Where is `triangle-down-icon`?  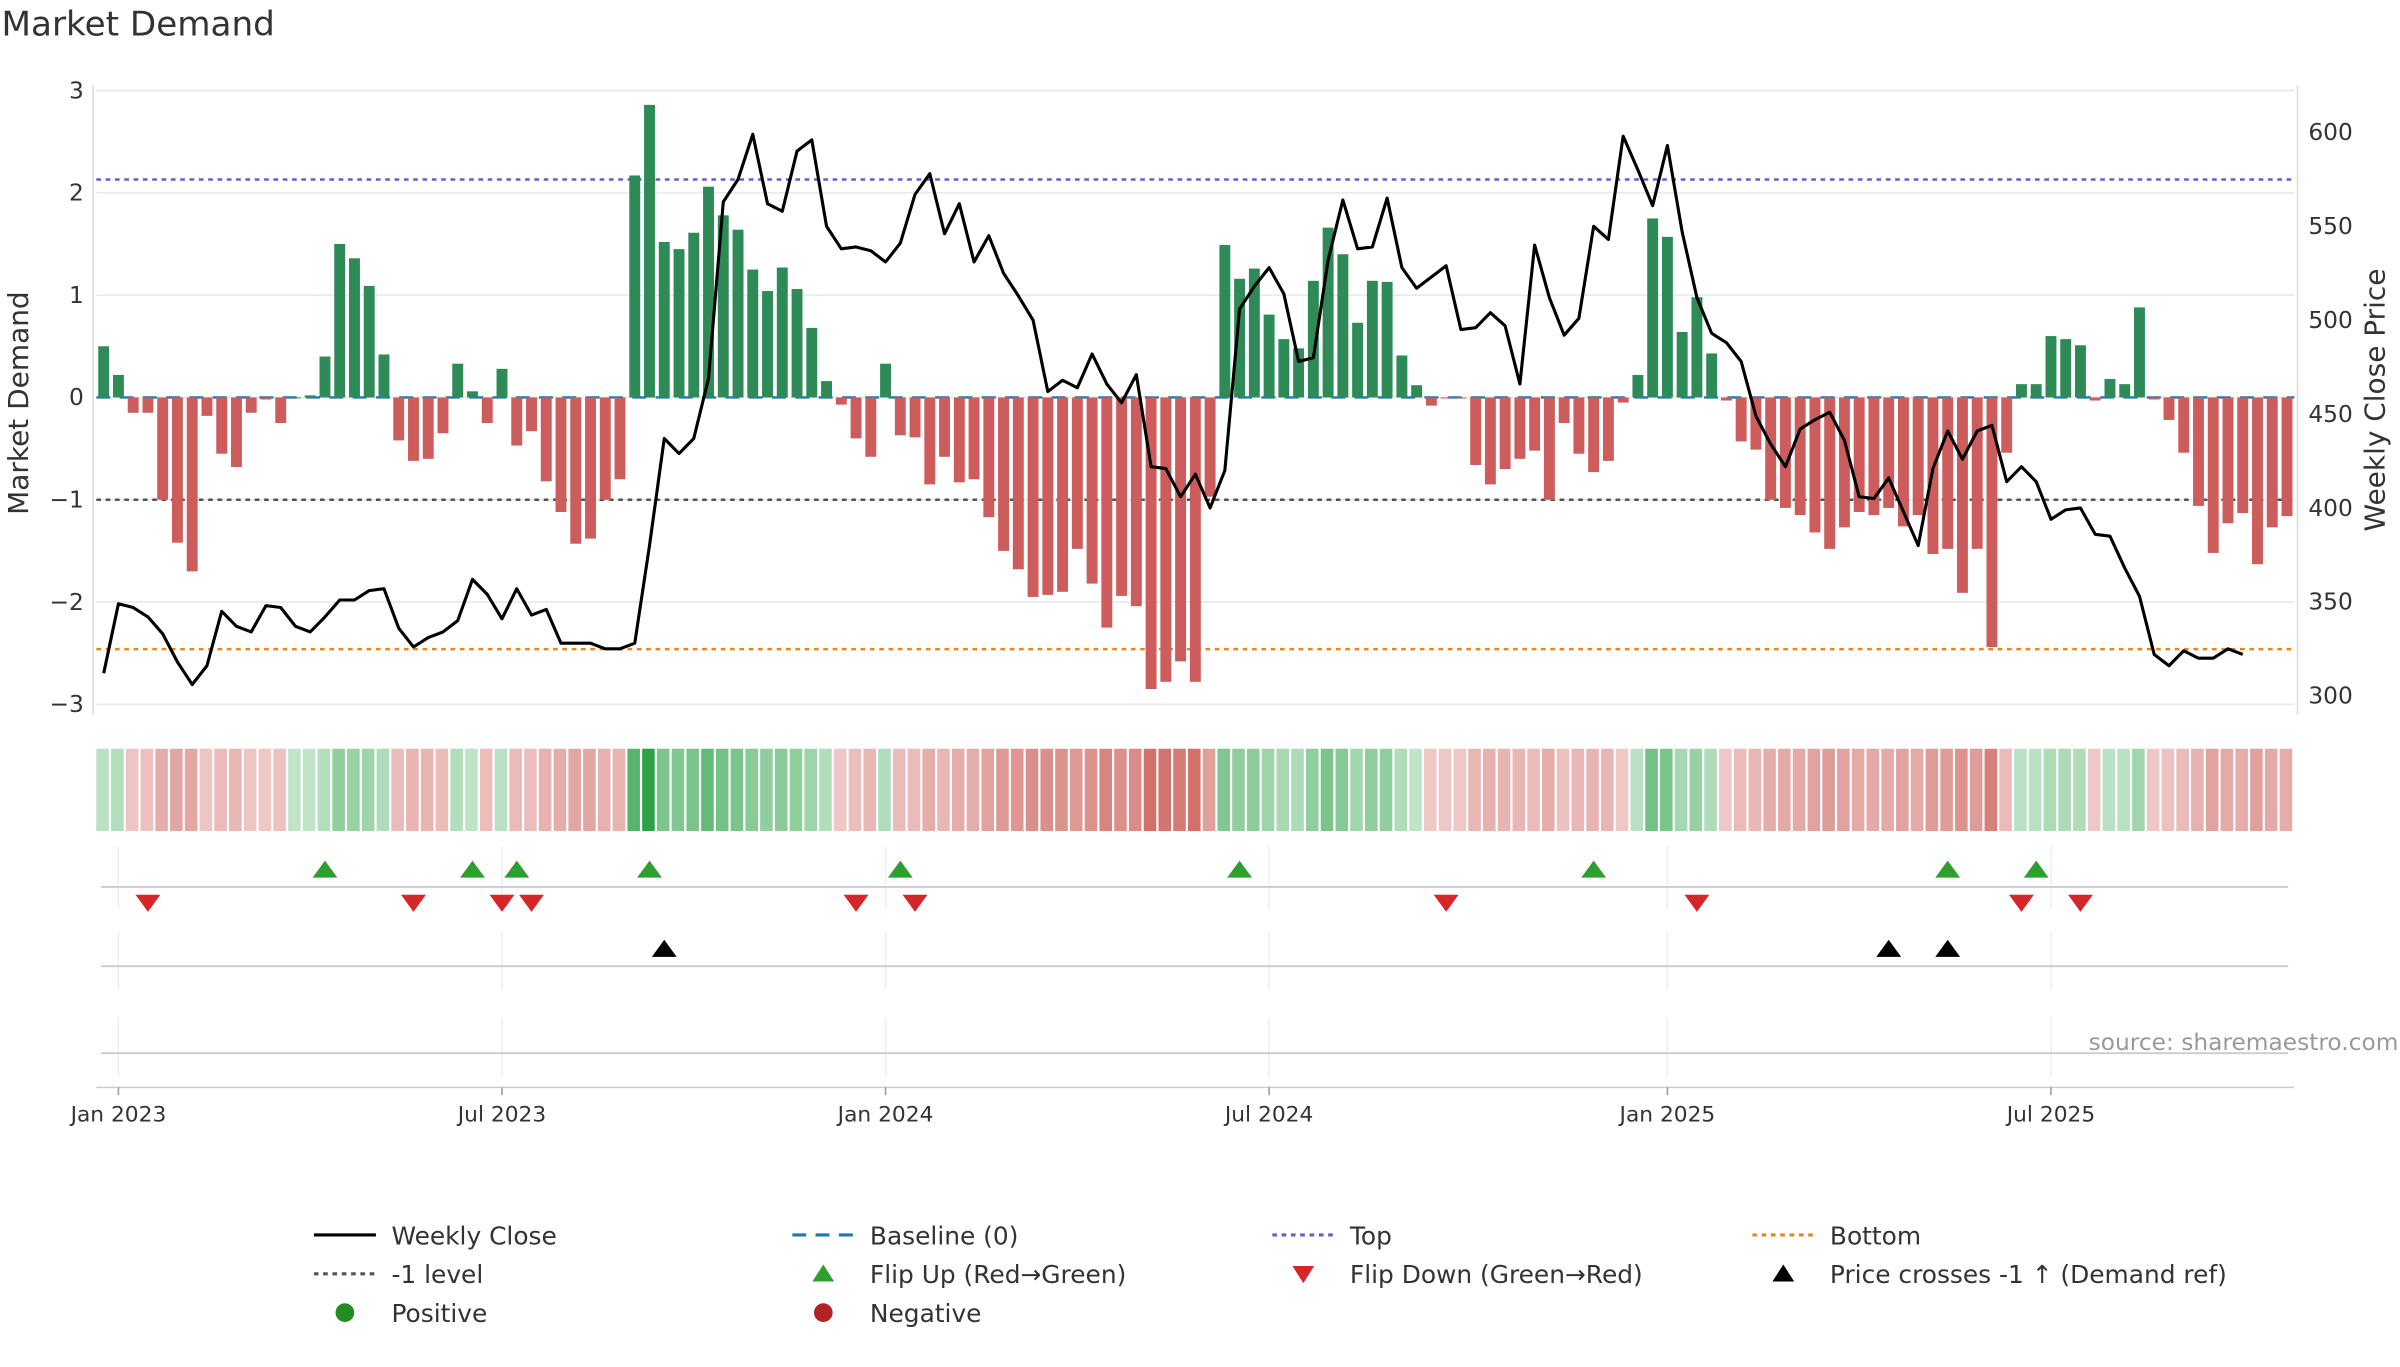 triangle-down-icon is located at coordinates (1303, 1275).